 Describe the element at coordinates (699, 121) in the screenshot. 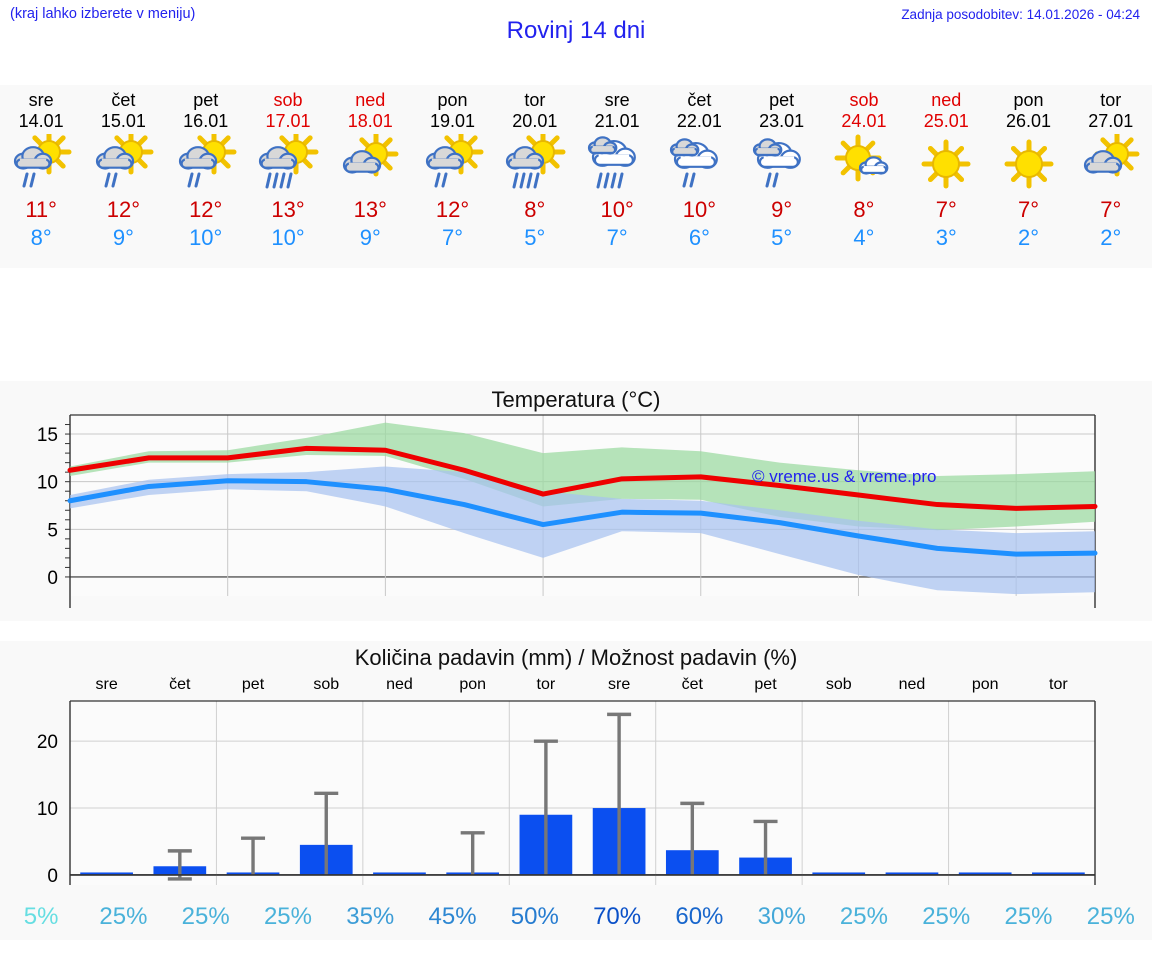

I see `day-date: 22.01` at that location.